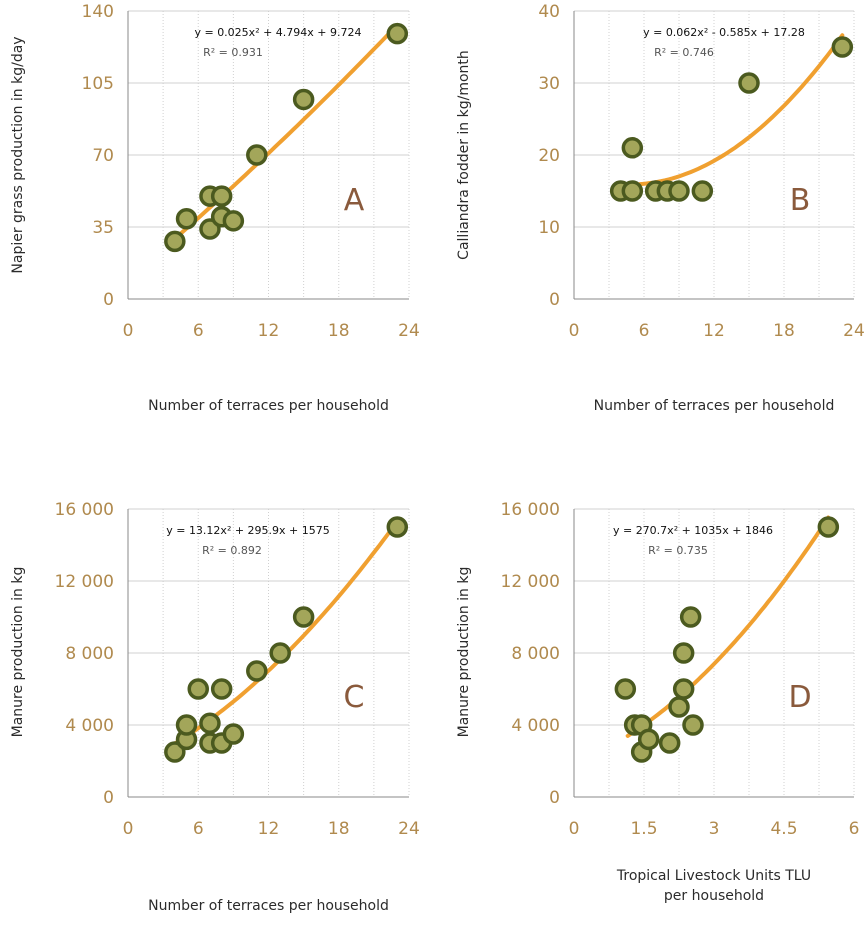  Describe the element at coordinates (103, 156) in the screenshot. I see `y-tick-label: 70` at that location.